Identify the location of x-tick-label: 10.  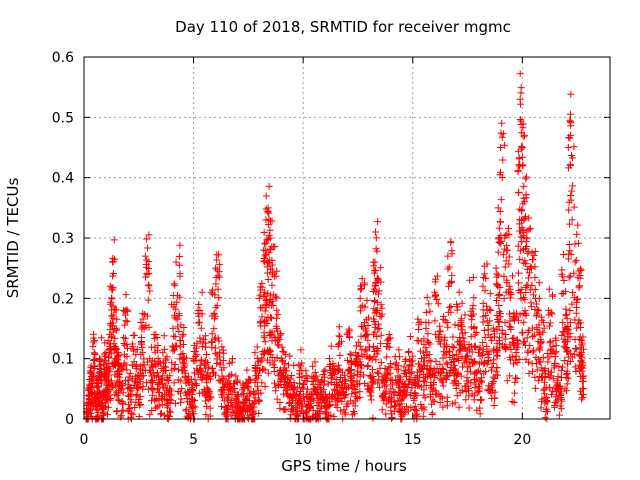
(303, 440).